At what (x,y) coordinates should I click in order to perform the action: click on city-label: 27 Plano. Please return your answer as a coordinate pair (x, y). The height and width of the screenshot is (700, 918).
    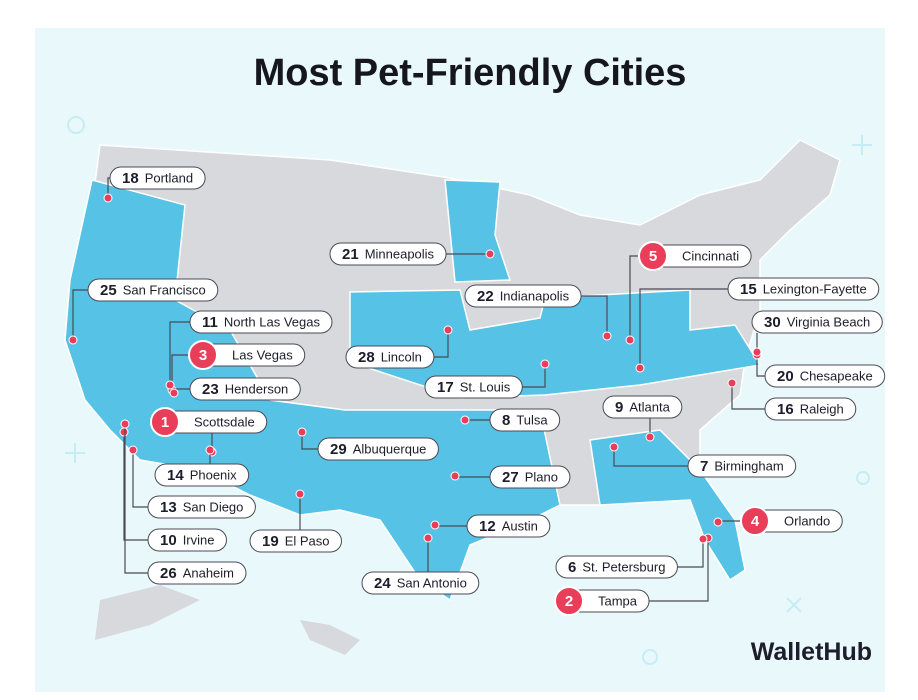
    Looking at the image, I should click on (530, 477).